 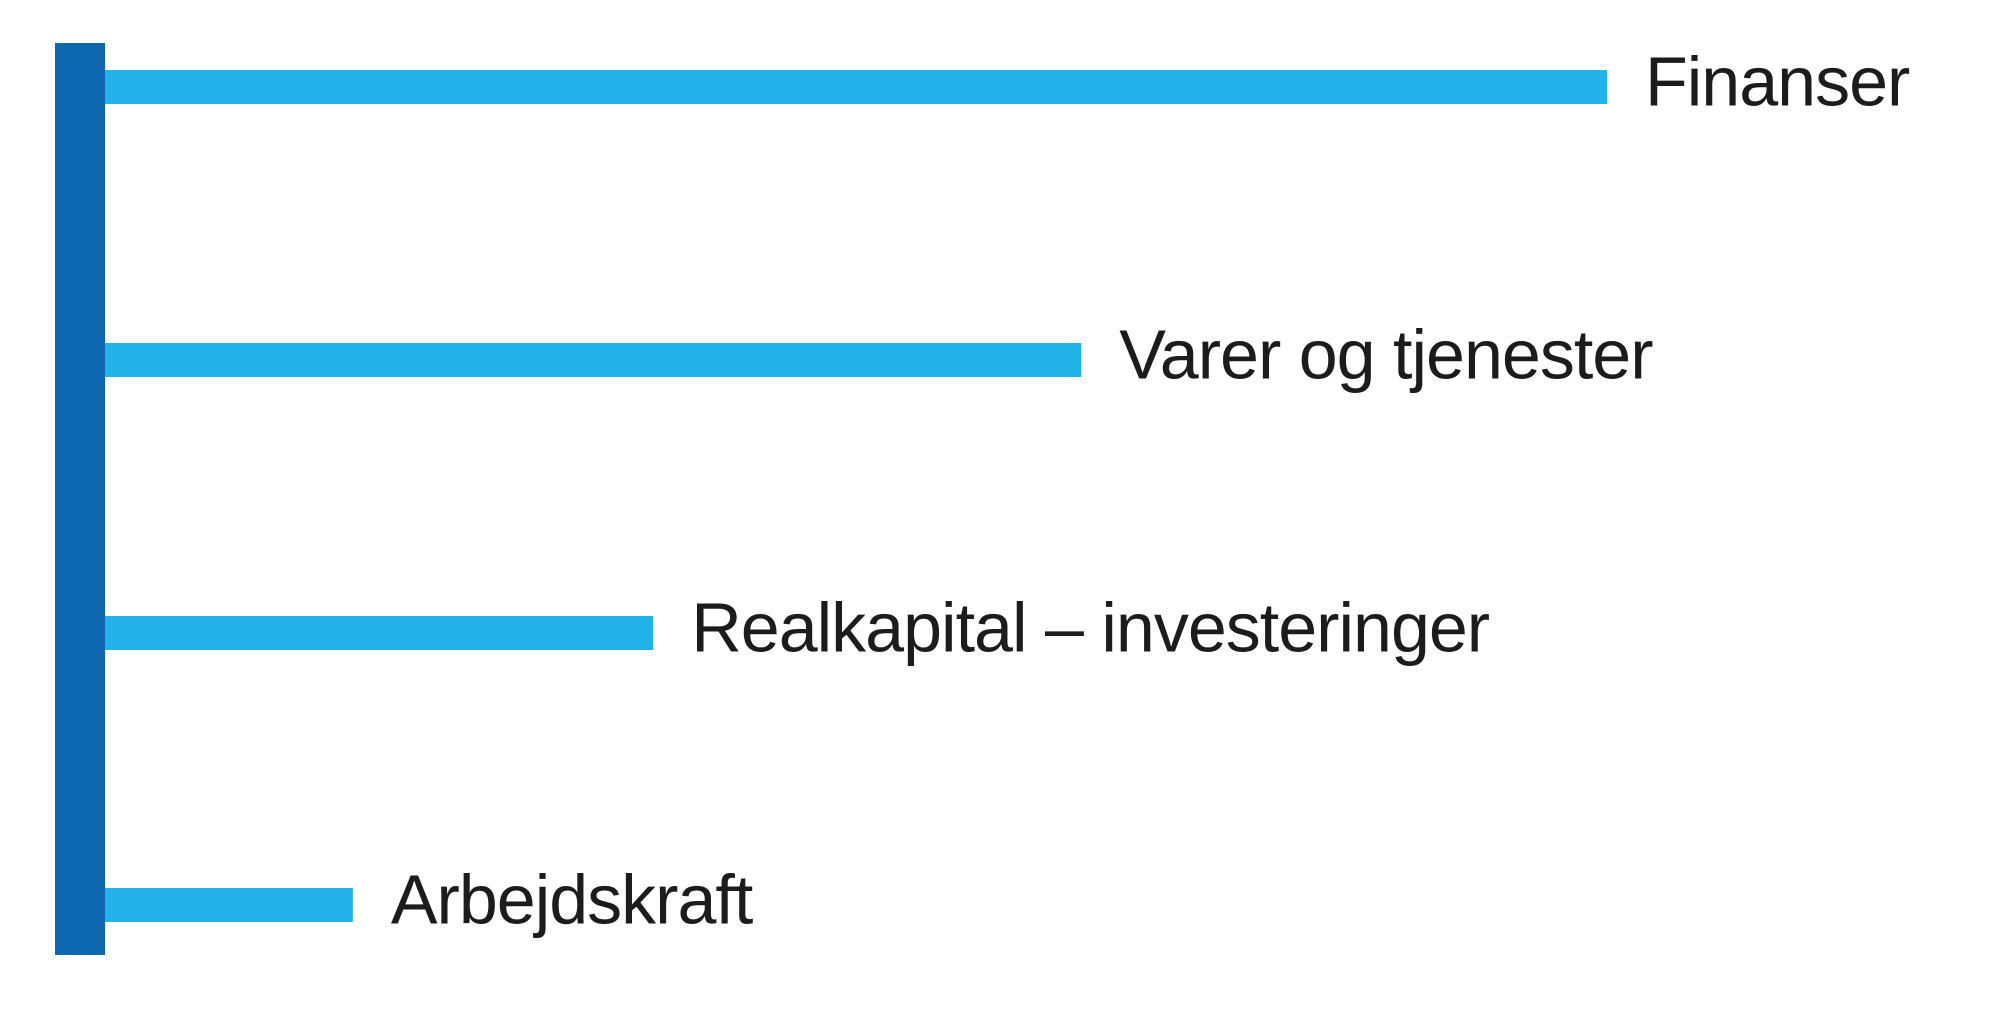 I want to click on bar-label-2: Realkapital – investeringer, so click(x=1090, y=627).